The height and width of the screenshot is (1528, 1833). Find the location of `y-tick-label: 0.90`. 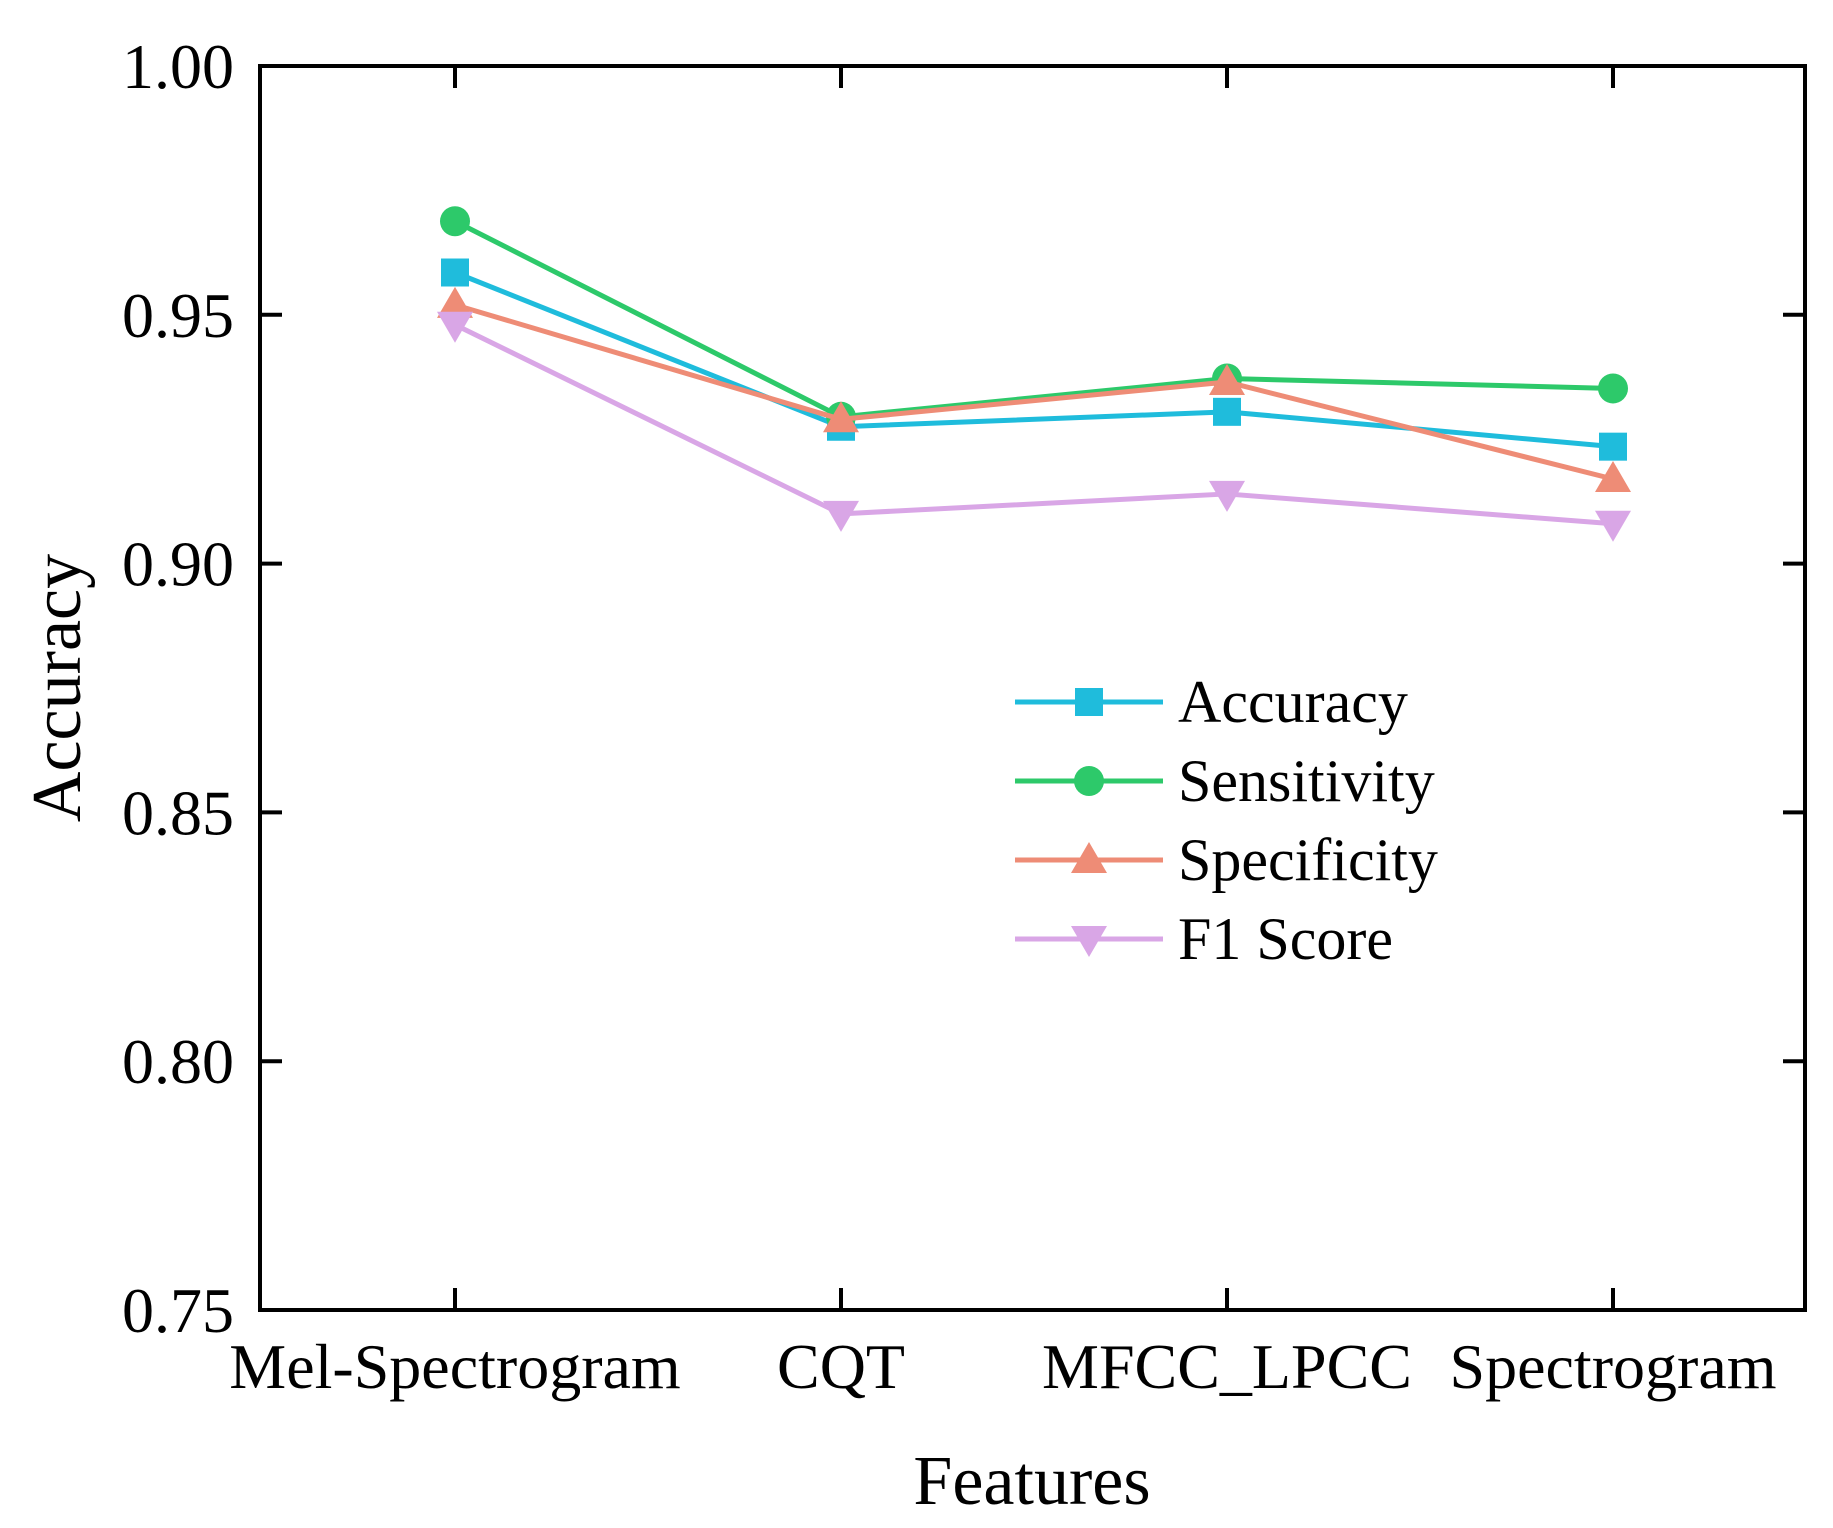

y-tick-label: 0.90 is located at coordinates (178, 564).